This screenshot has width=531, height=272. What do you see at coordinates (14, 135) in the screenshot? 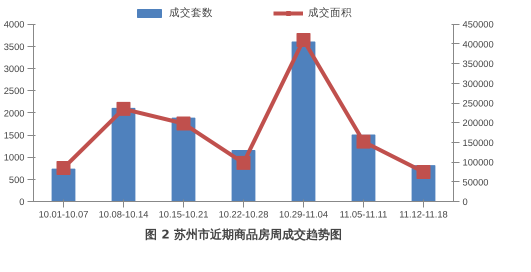
I see `y-tick-label: 1500` at bounding box center [14, 135].